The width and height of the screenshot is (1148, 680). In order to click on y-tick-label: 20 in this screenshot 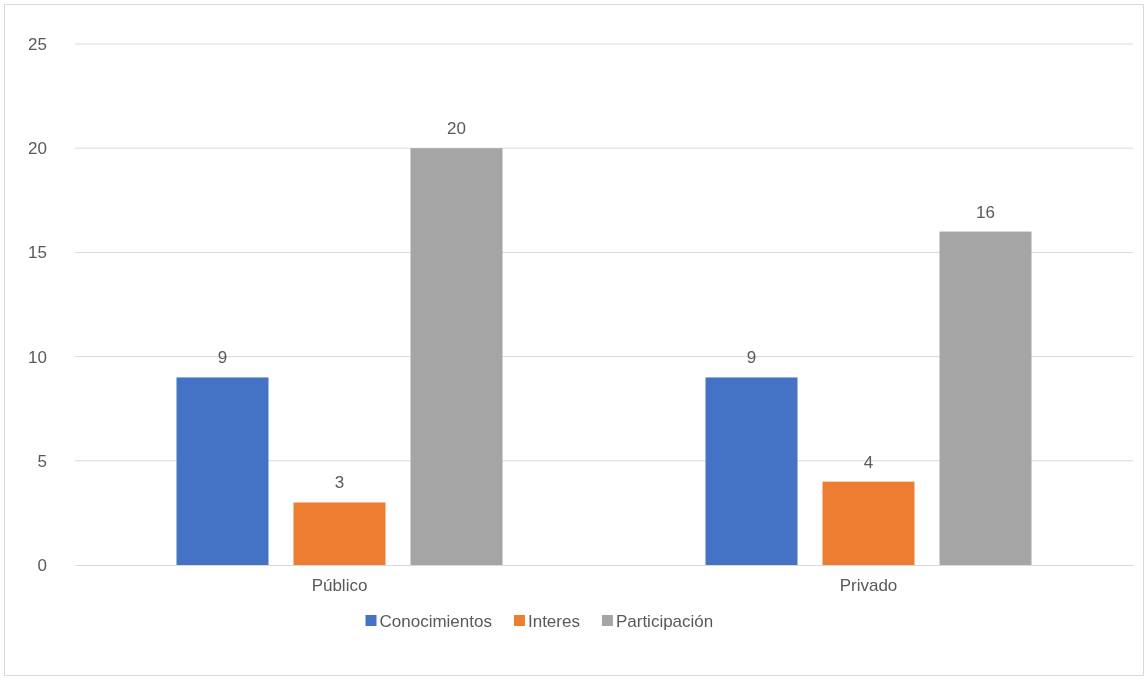, I will do `click(37, 149)`.